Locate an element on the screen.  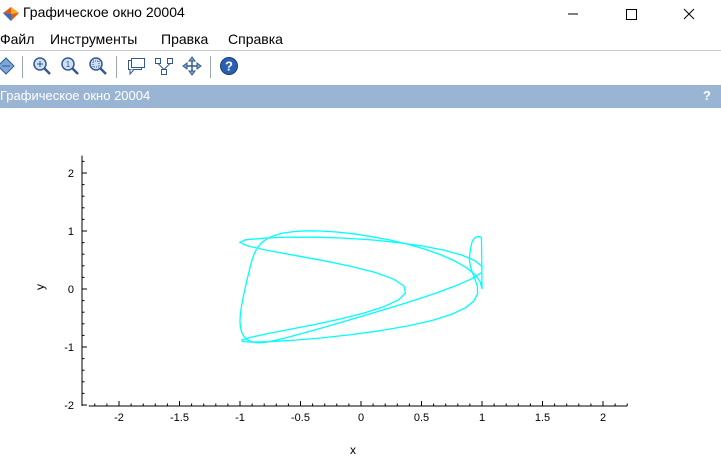
x-tick-label: 2 is located at coordinates (603, 418).